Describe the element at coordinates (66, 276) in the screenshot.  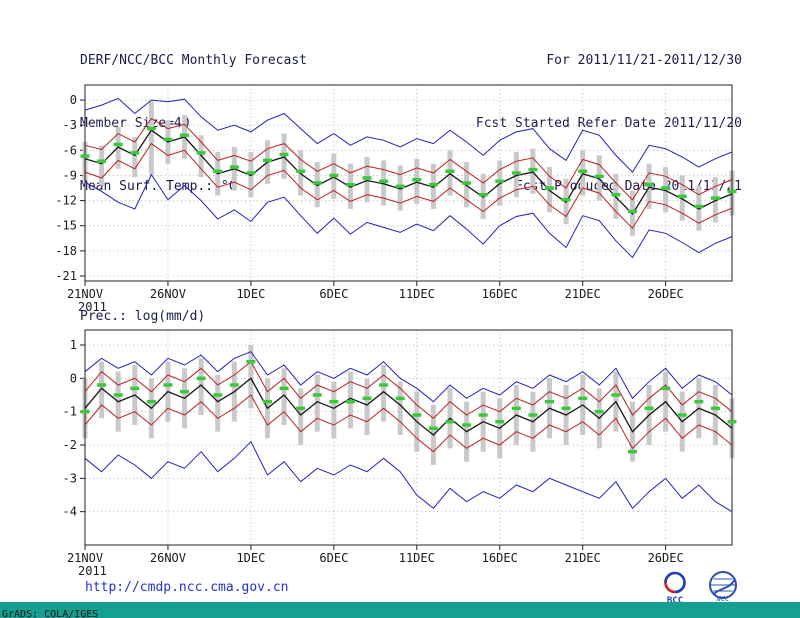
I see `svg-text: -21` at that location.